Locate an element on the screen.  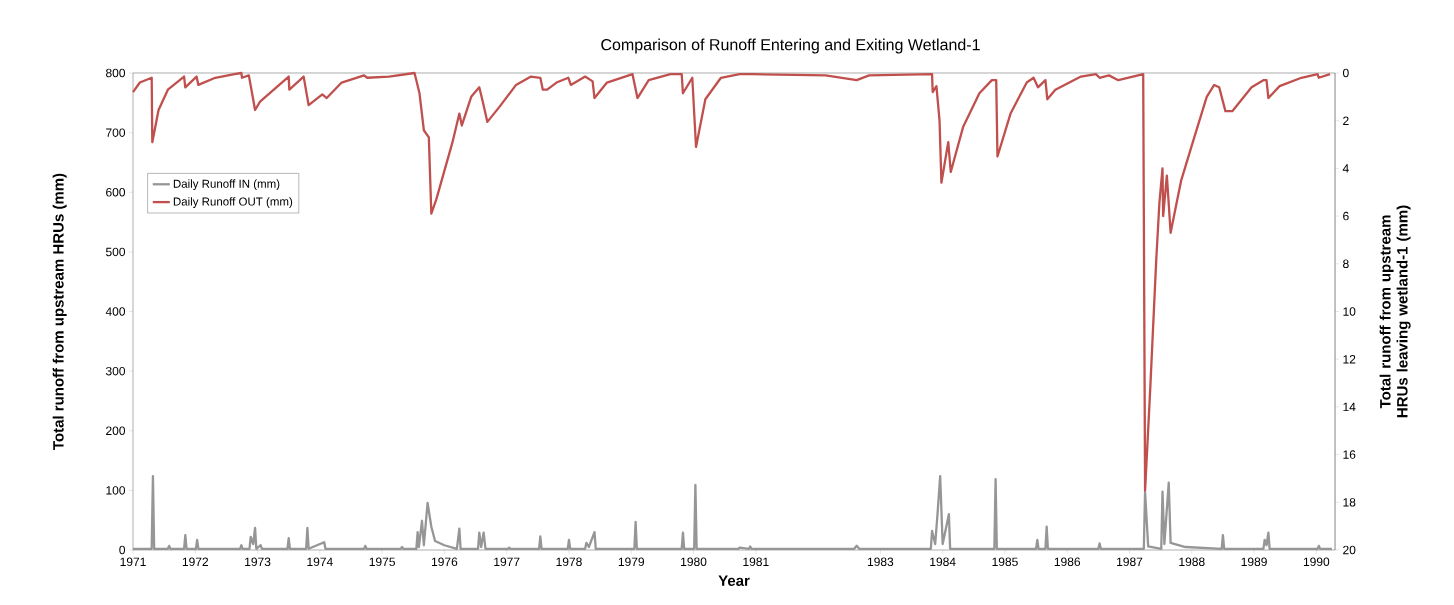
x-tick-label: 1988 is located at coordinates (1192, 562).